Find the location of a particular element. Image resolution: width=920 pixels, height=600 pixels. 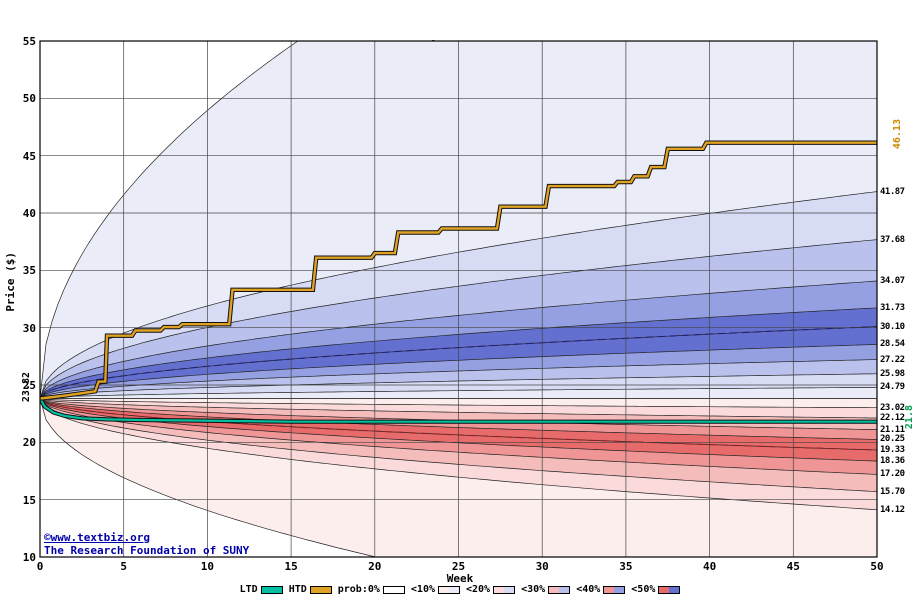

right-price-label: 21.11 is located at coordinates (892, 429).